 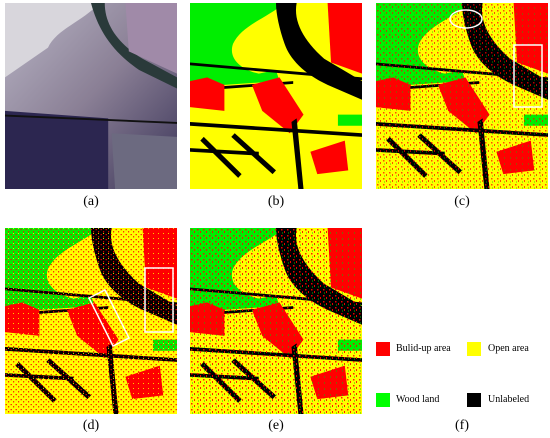 I want to click on panel-label: (e), so click(x=276, y=425).